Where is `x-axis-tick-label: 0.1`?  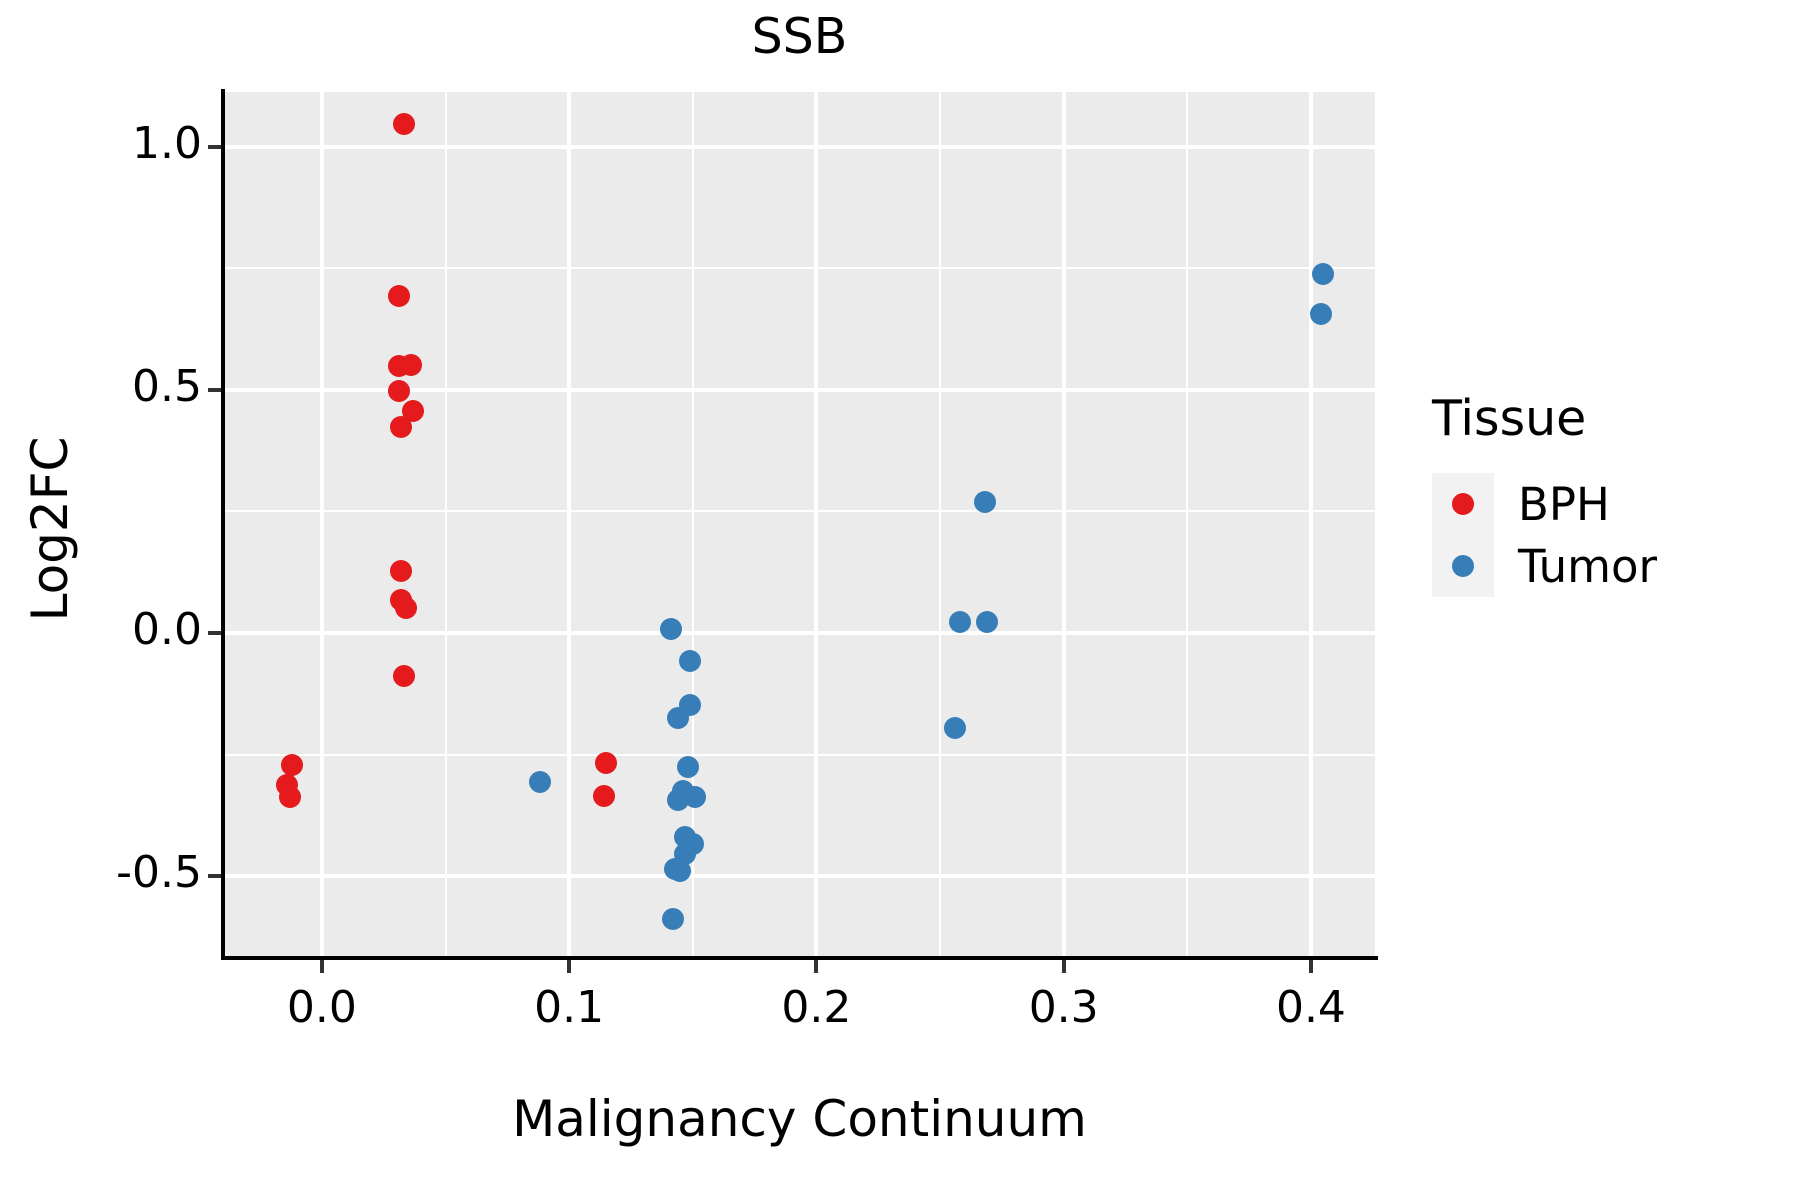 x-axis-tick-label: 0.1 is located at coordinates (569, 1007).